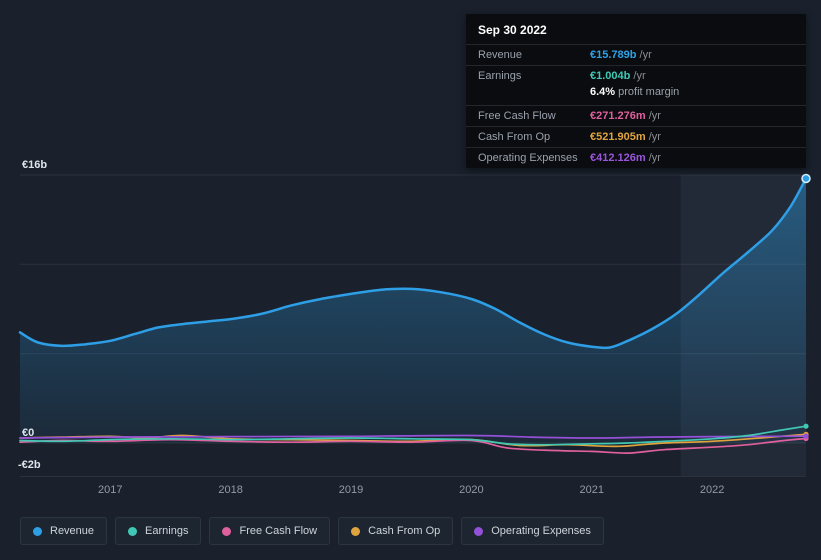  I want to click on y-axis-label-16b: €16b, so click(35, 165).